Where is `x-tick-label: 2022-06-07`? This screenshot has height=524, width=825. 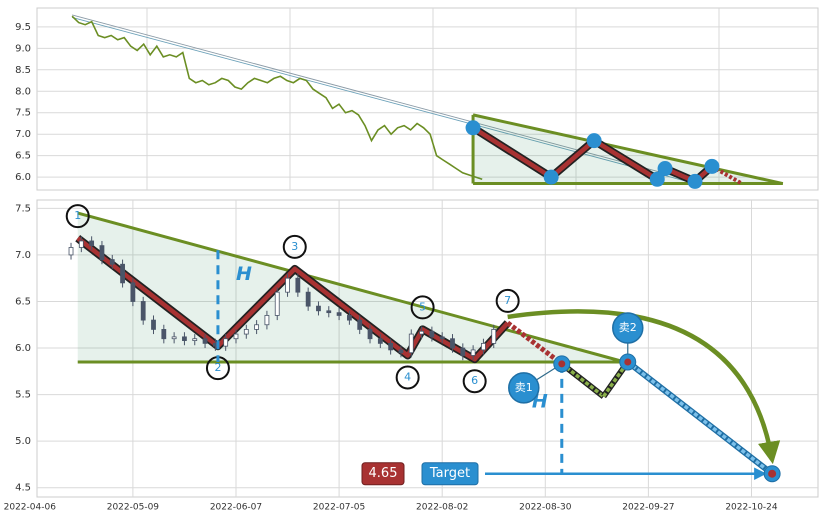
x-tick-label: 2022-06-07 is located at coordinates (236, 508).